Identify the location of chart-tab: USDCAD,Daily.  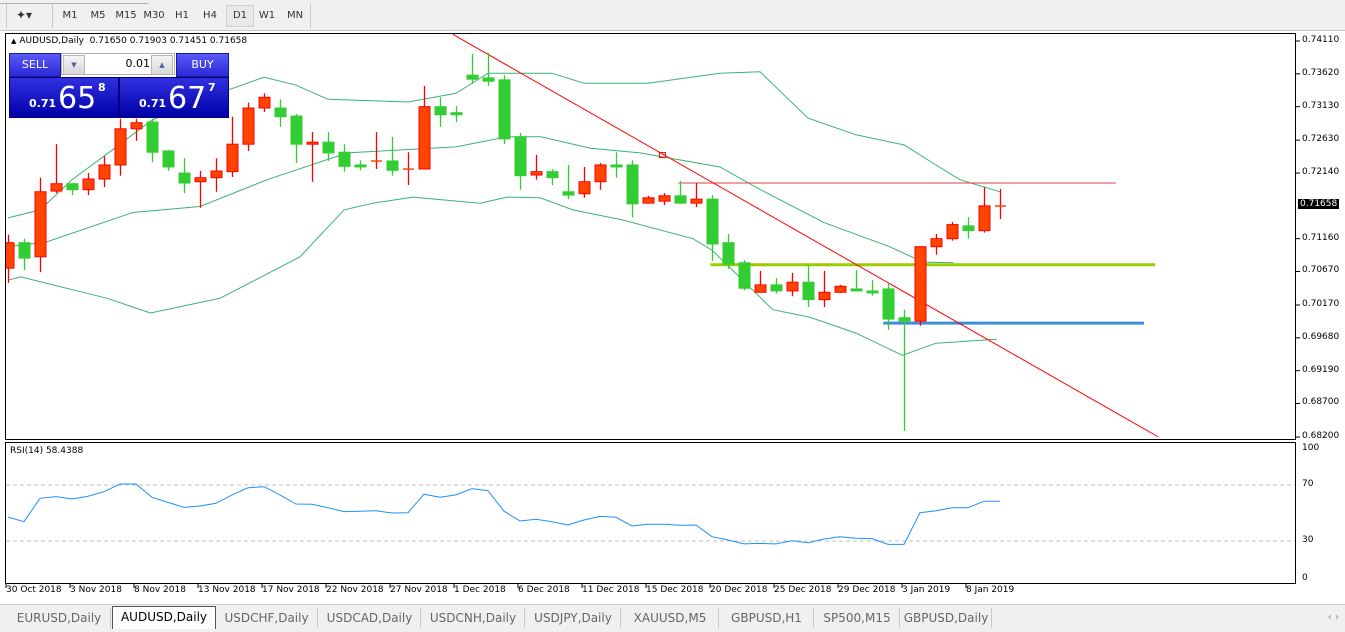
(370, 618).